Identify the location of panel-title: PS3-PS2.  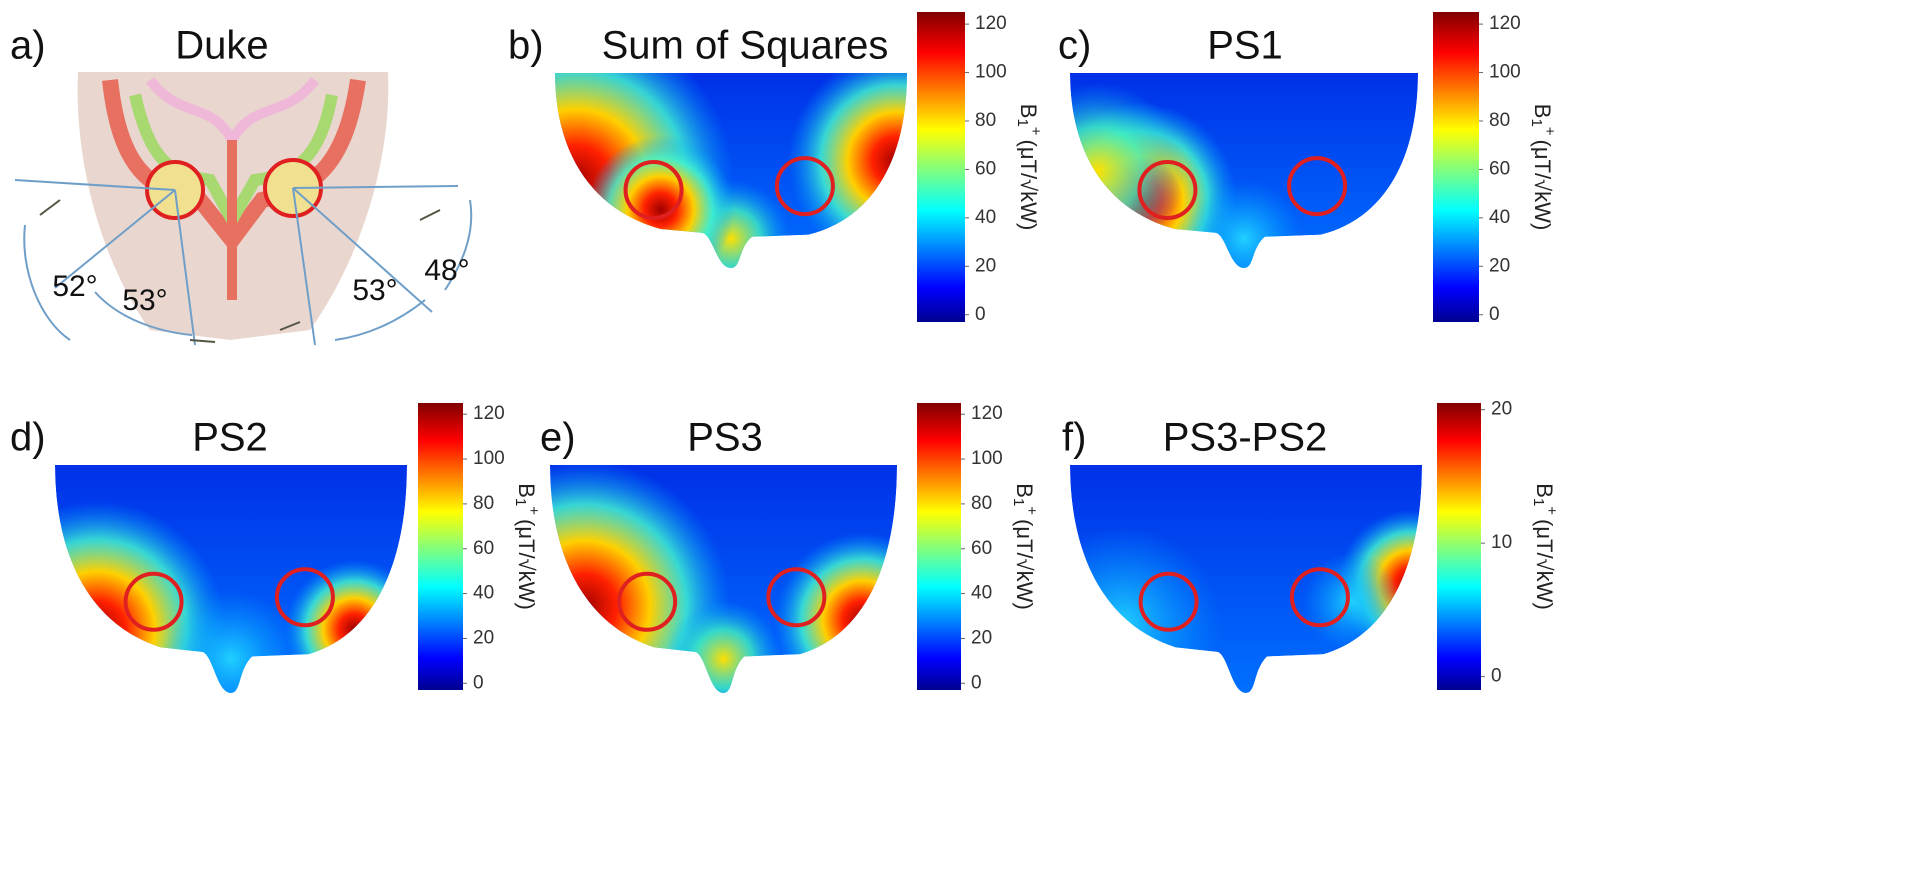
(1245, 438).